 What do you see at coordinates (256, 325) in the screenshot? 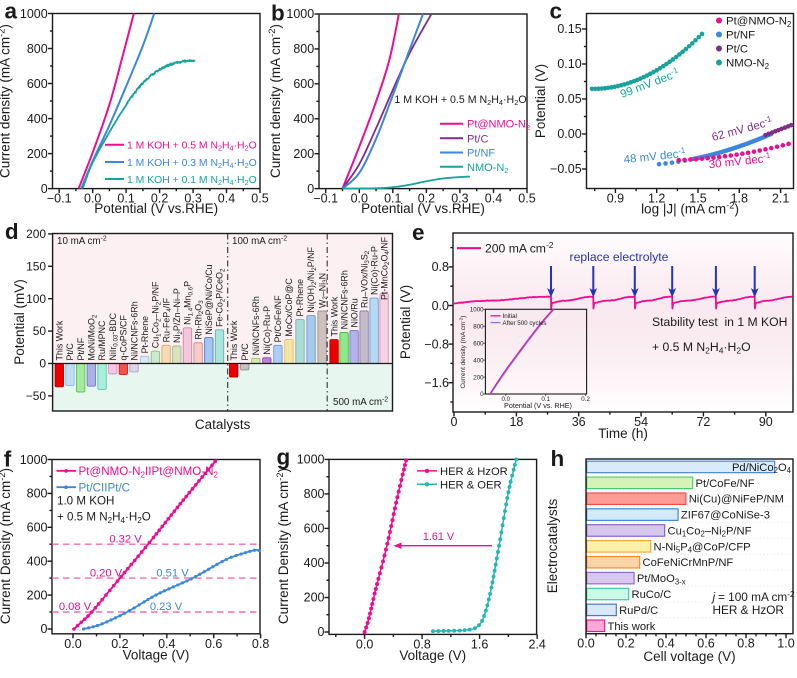
I see `svg-text: Ni/NCNFs-6Rh` at bounding box center [256, 325].